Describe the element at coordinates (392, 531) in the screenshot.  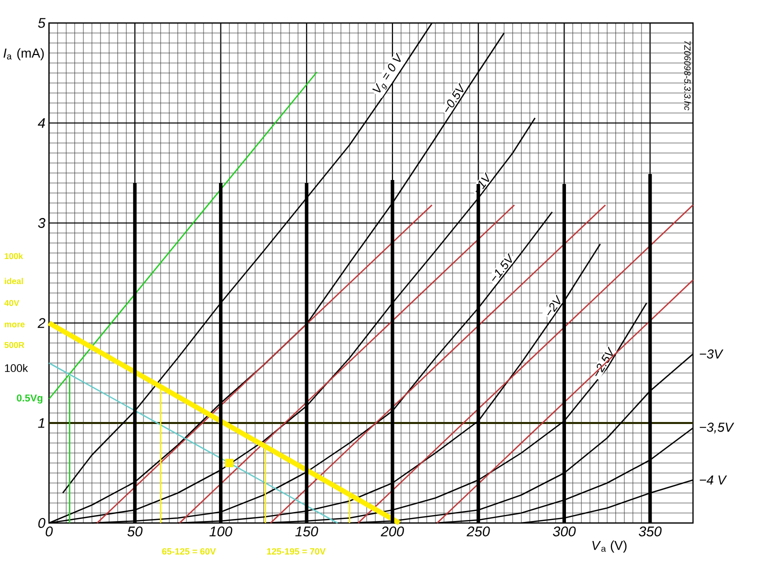
I see `x-tick-label: 200` at that location.